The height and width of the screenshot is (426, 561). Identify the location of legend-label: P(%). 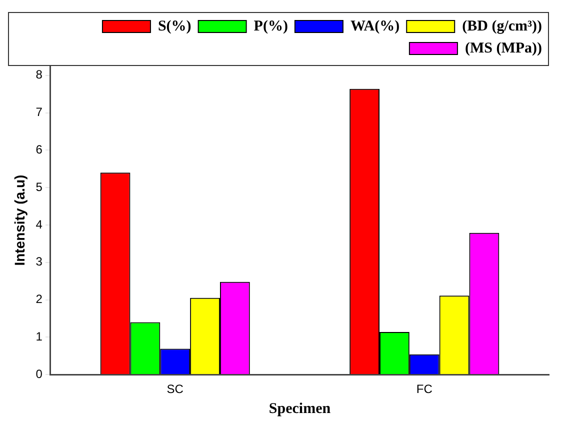
(271, 26).